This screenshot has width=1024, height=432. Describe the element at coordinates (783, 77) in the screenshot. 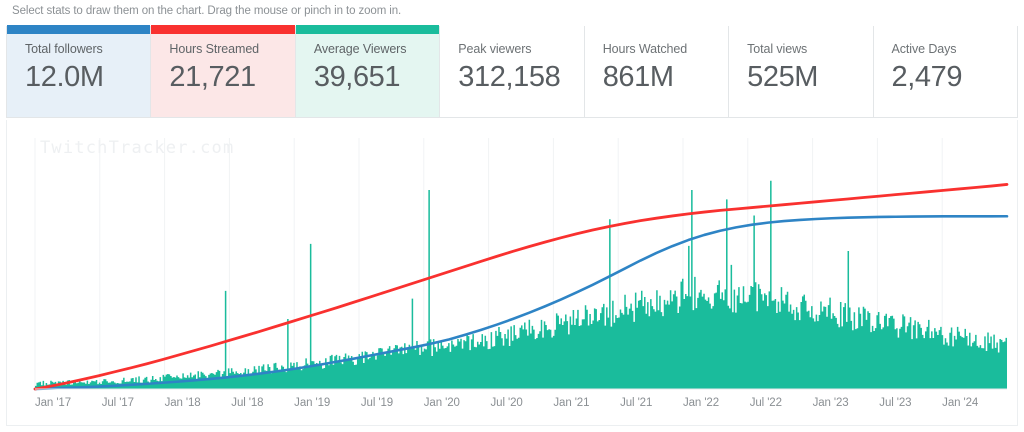

I see `stat-value: 525M` at that location.